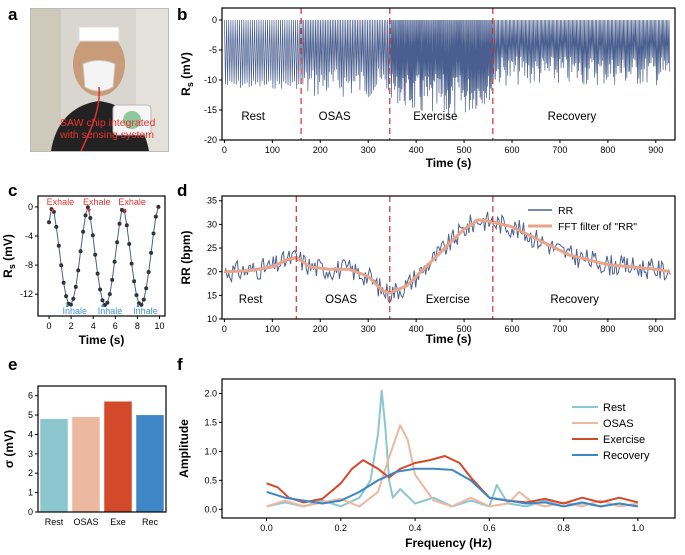 The height and width of the screenshot is (555, 685). What do you see at coordinates (448, 257) in the screenshot?
I see `chart-d-frame` at bounding box center [448, 257].